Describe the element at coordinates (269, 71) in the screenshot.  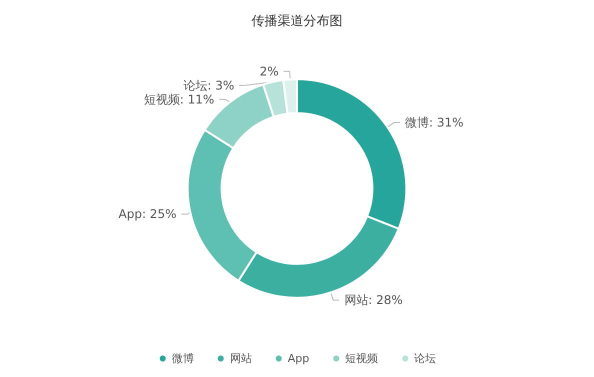
I see `data-label: 2%` at that location.